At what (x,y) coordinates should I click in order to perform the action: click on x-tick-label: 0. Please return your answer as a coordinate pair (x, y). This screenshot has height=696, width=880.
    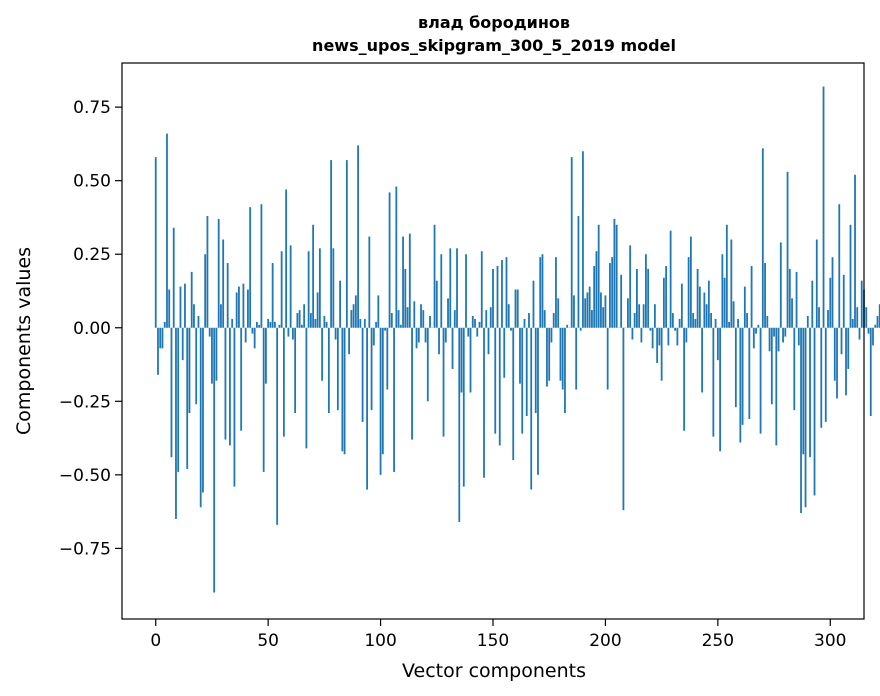
    Looking at the image, I should click on (155, 641).